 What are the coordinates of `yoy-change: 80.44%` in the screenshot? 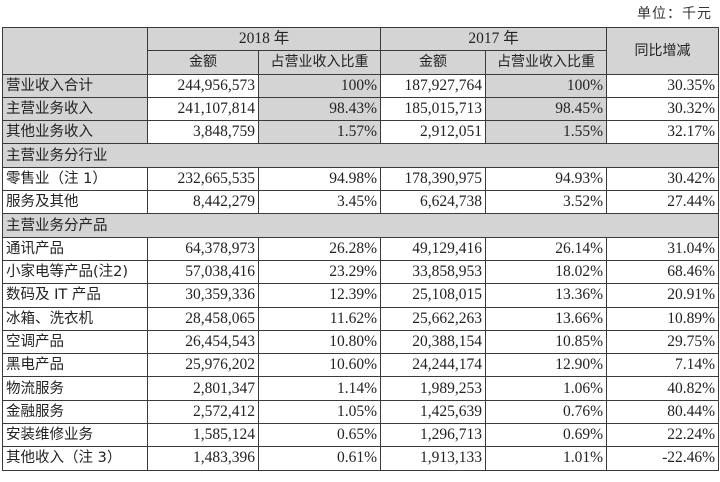 It's located at (663, 412).